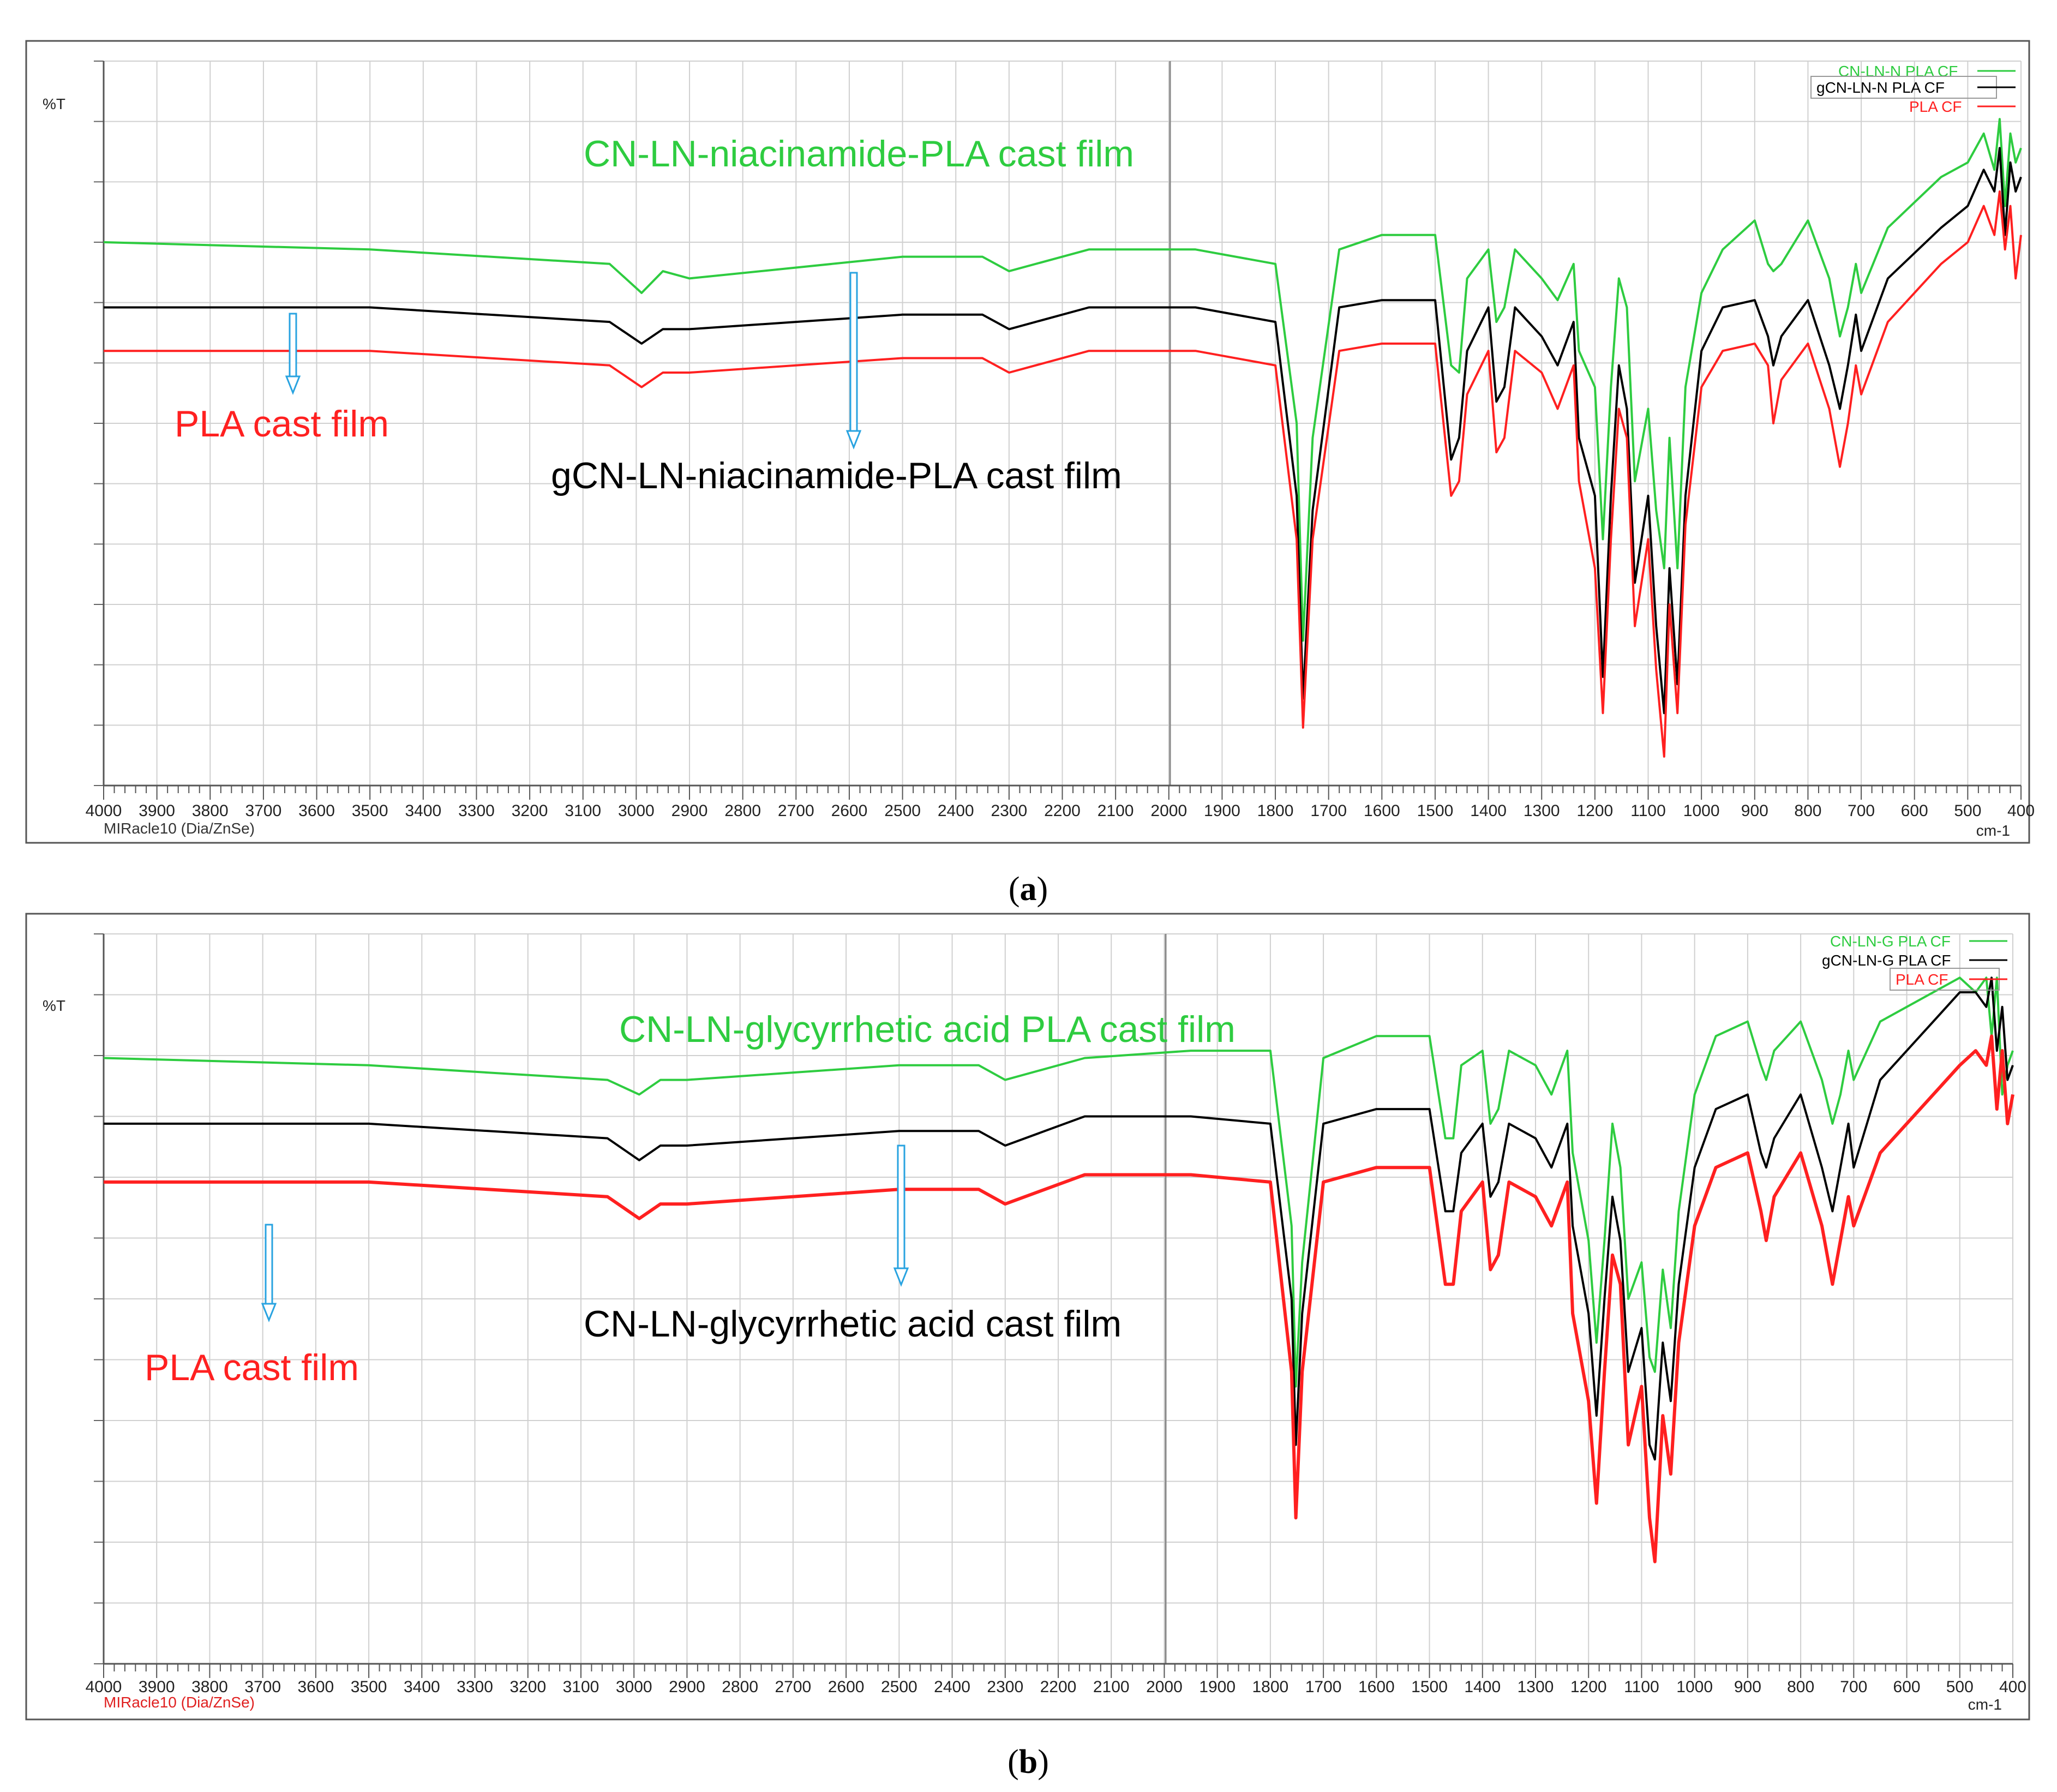 This screenshot has height=1792, width=2057. Describe the element at coordinates (1914, 962) in the screenshot. I see `legend: CN-LN-G PLA CF gCN-LN-G PLA CF PLA CF` at that location.